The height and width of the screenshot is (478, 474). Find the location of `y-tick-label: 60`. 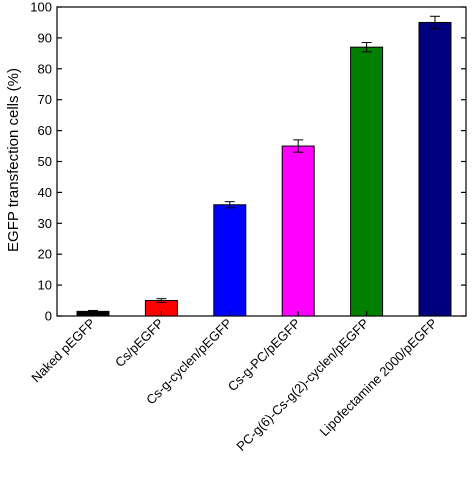

y-tick-label: 60 is located at coordinates (45, 130).